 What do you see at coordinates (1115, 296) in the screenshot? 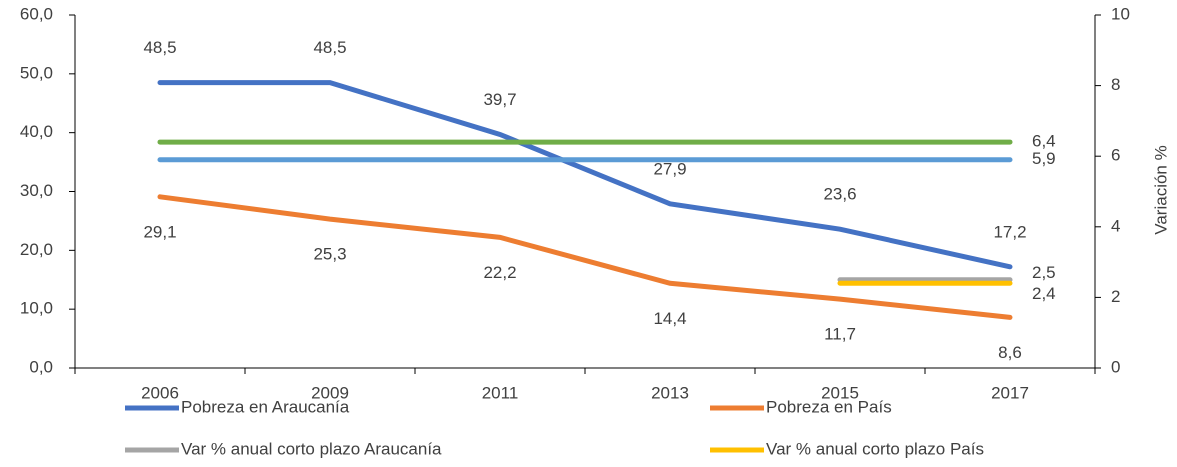
I see `y2-tick-label: 2` at bounding box center [1115, 296].